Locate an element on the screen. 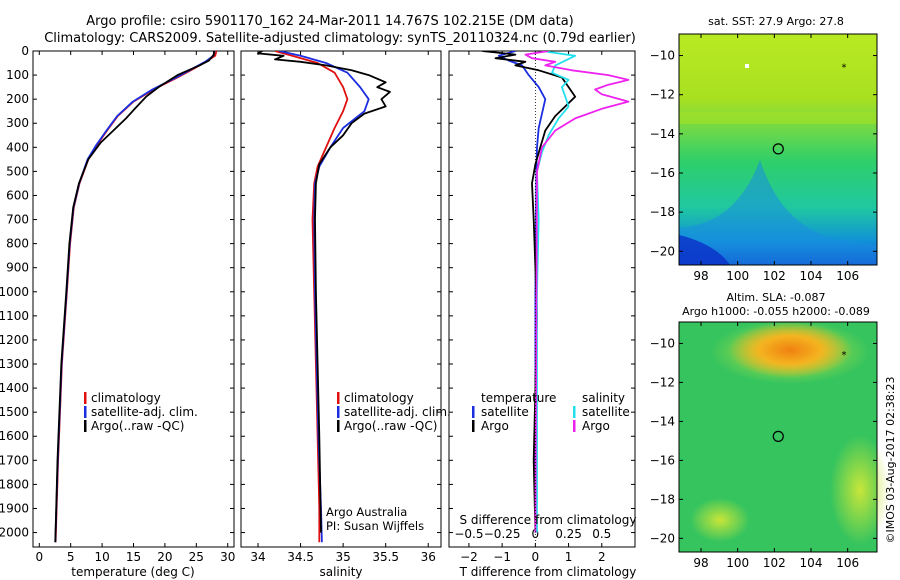  sst-map-title: sat. SST: 27.9 Argo: 27.8 is located at coordinates (776, 21).